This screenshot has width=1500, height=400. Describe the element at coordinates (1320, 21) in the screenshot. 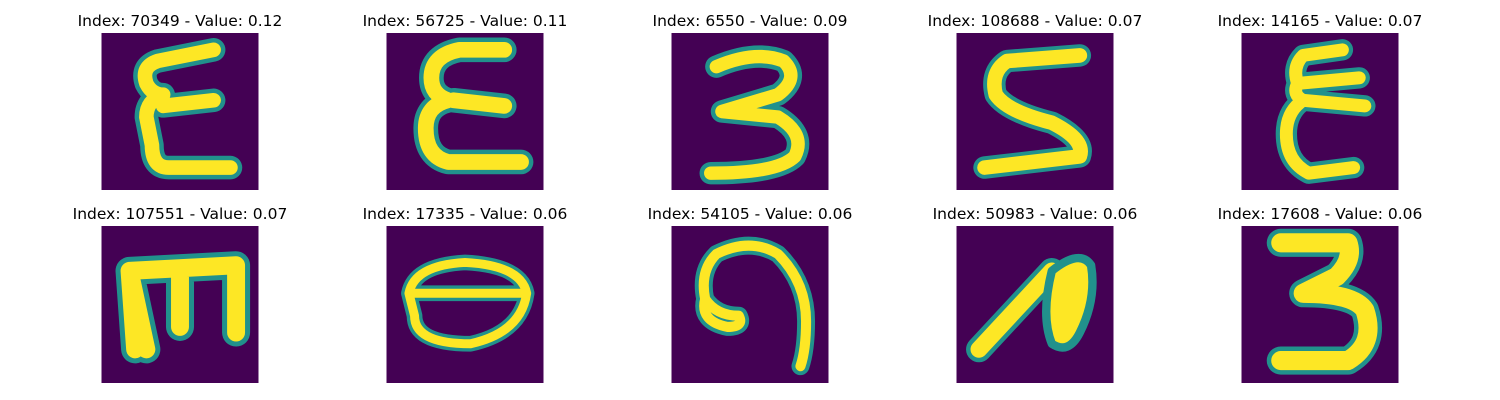

I see `panel-title: Index: 14165 - Value: 0.07` at that location.